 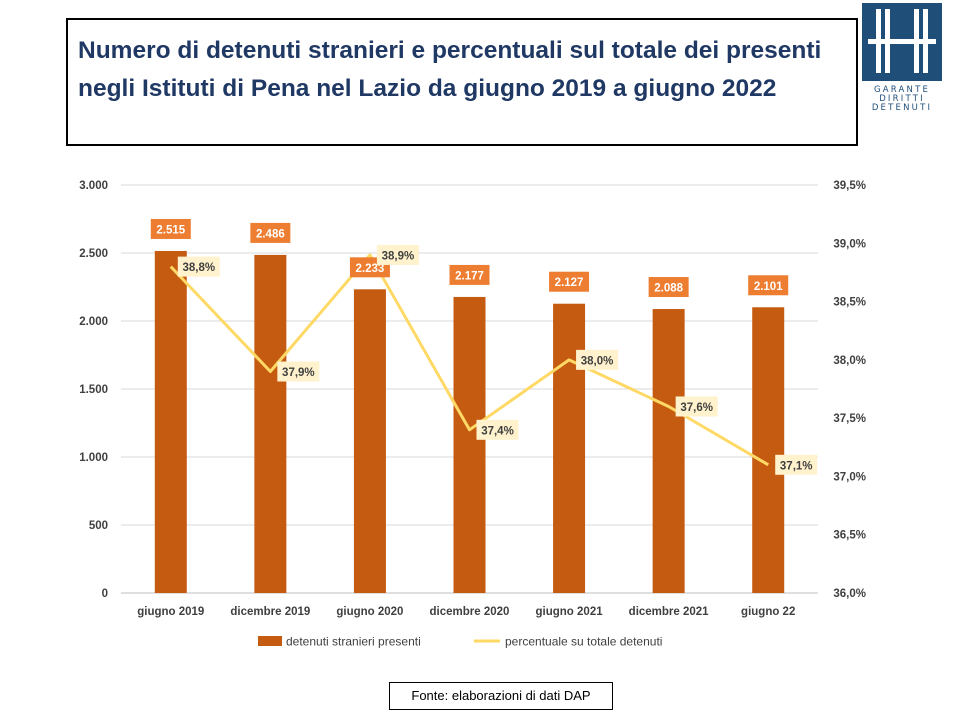 I want to click on garante-logo-icon, so click(x=902, y=42).